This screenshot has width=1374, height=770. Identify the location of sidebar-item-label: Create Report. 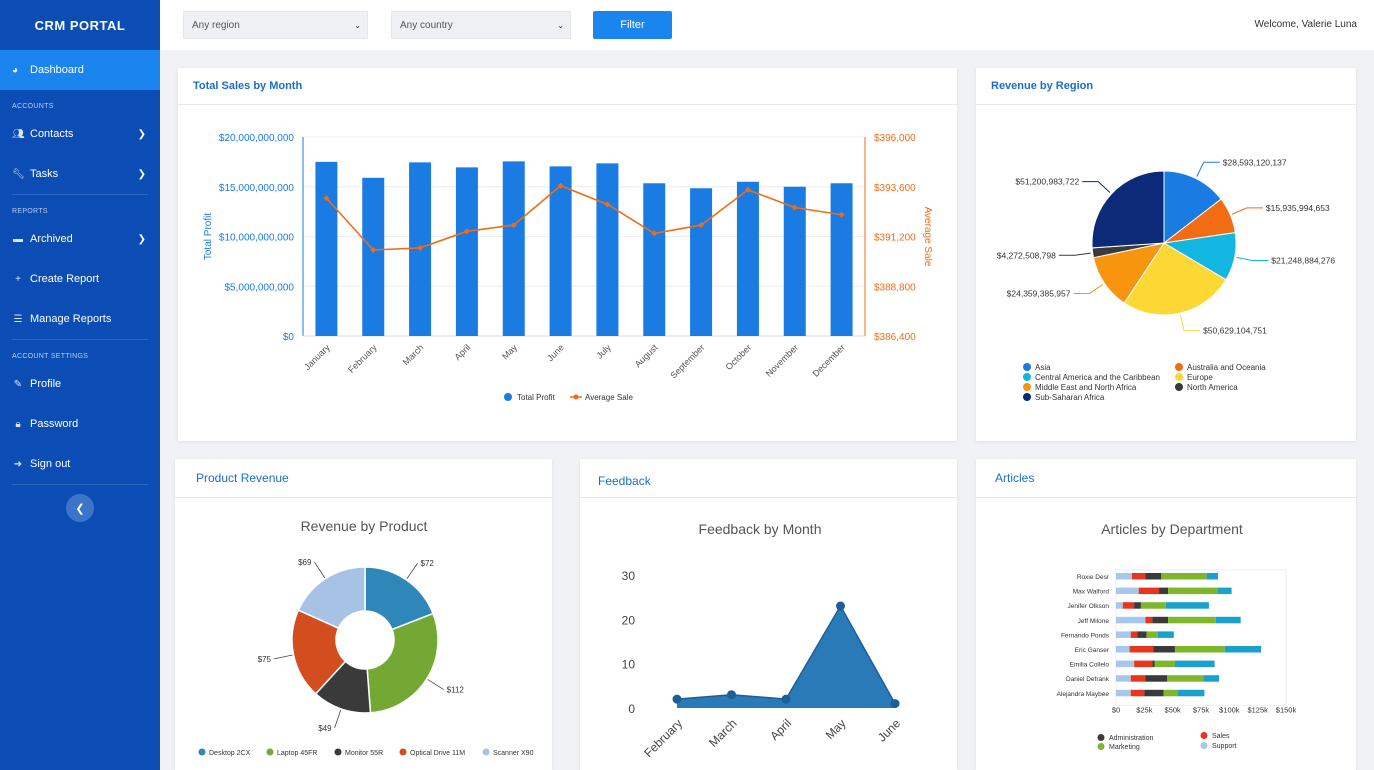
(65, 279).